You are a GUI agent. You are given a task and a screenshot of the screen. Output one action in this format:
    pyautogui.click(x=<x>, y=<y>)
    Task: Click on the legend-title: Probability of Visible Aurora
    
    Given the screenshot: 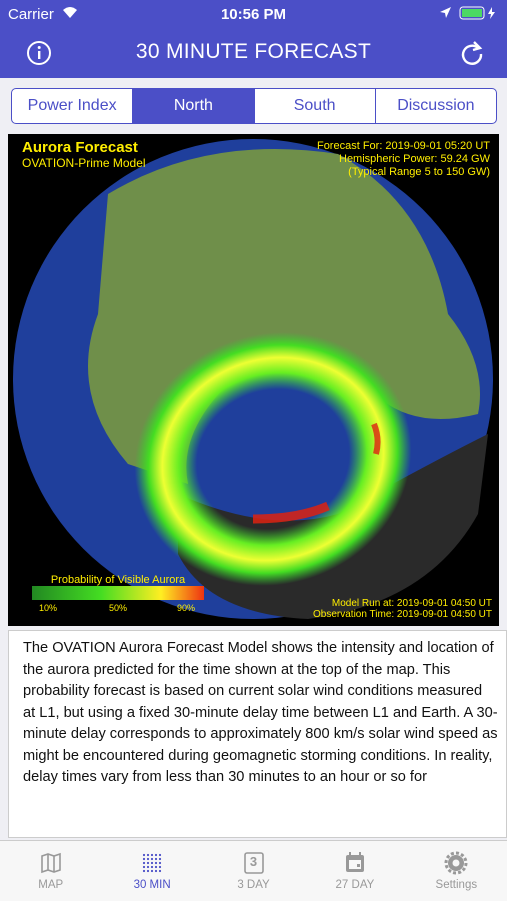 What is the action you would take?
    pyautogui.click(x=118, y=580)
    